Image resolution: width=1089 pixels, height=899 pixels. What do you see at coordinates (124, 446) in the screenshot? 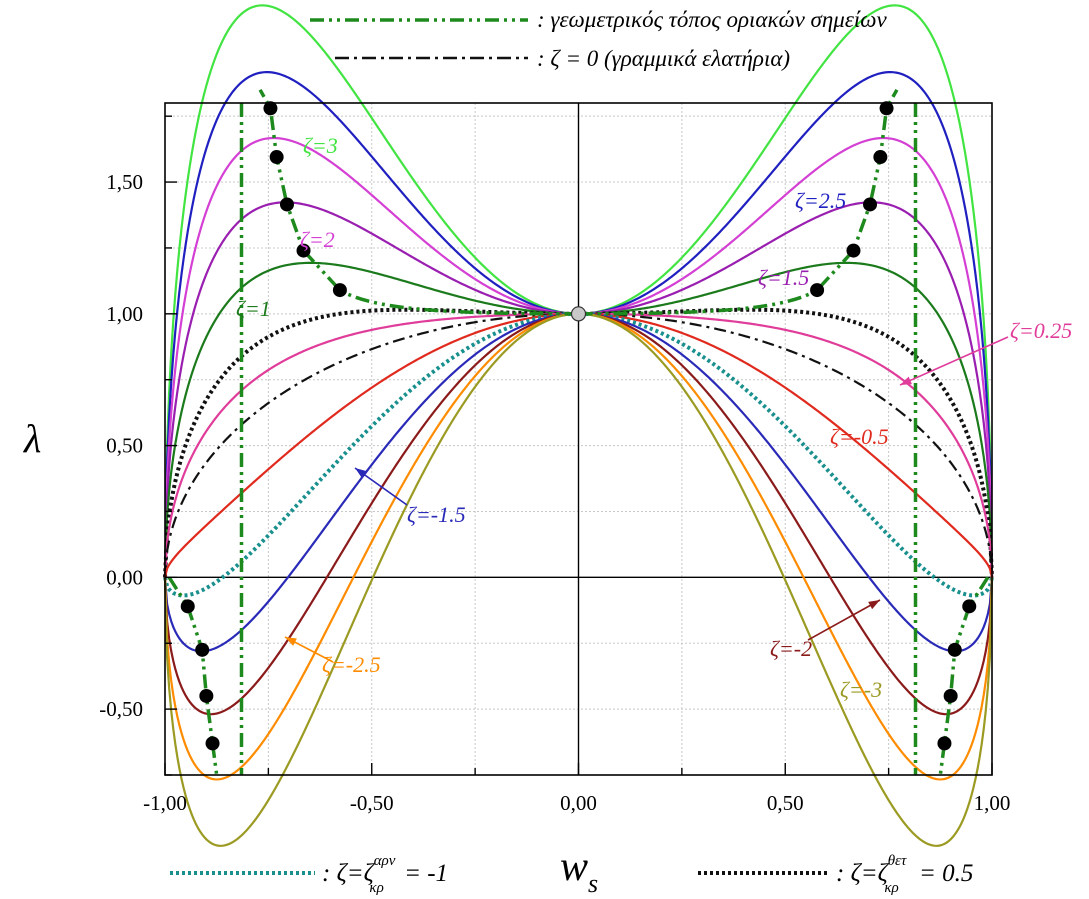
I see `y-tick-label: 0,50` at bounding box center [124, 446].